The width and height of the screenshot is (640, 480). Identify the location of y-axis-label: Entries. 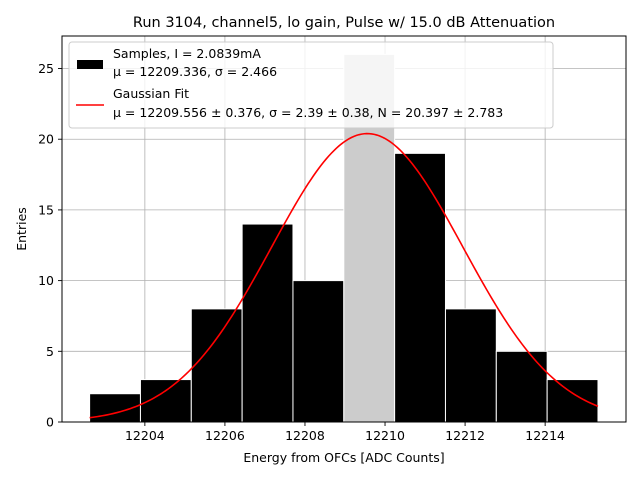
(21, 229).